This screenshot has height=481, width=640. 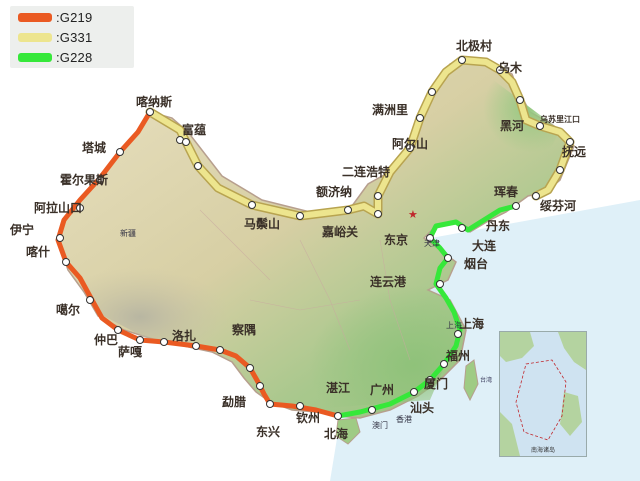 What do you see at coordinates (390, 109) in the screenshot?
I see `city-hulunbuir: 满洲里` at bounding box center [390, 109].